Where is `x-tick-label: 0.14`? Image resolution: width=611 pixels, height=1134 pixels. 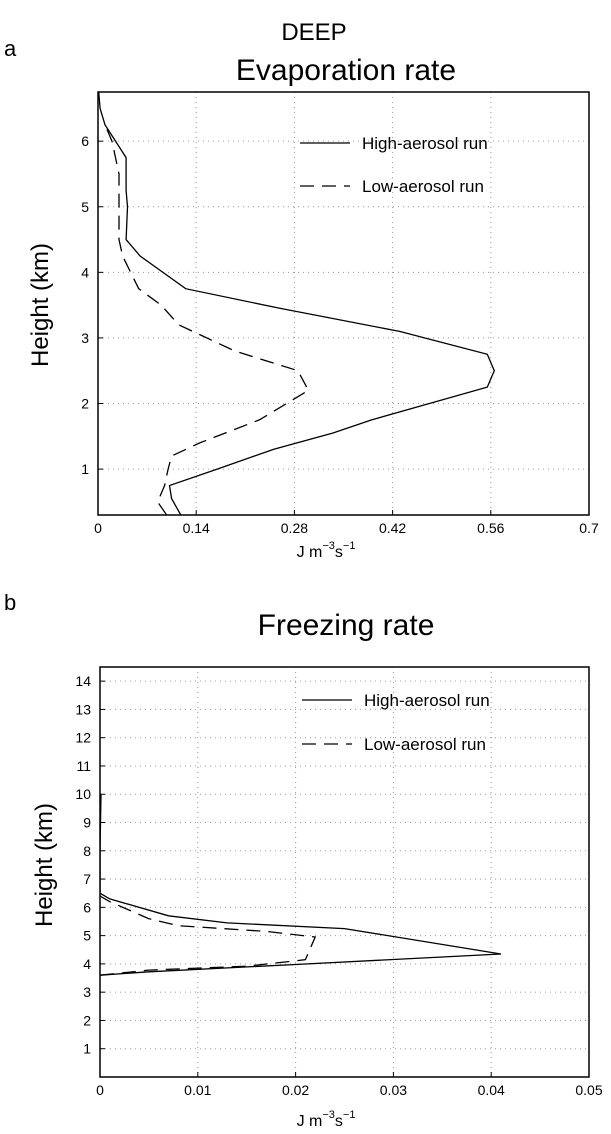 x-tick-label: 0.14 is located at coordinates (196, 528).